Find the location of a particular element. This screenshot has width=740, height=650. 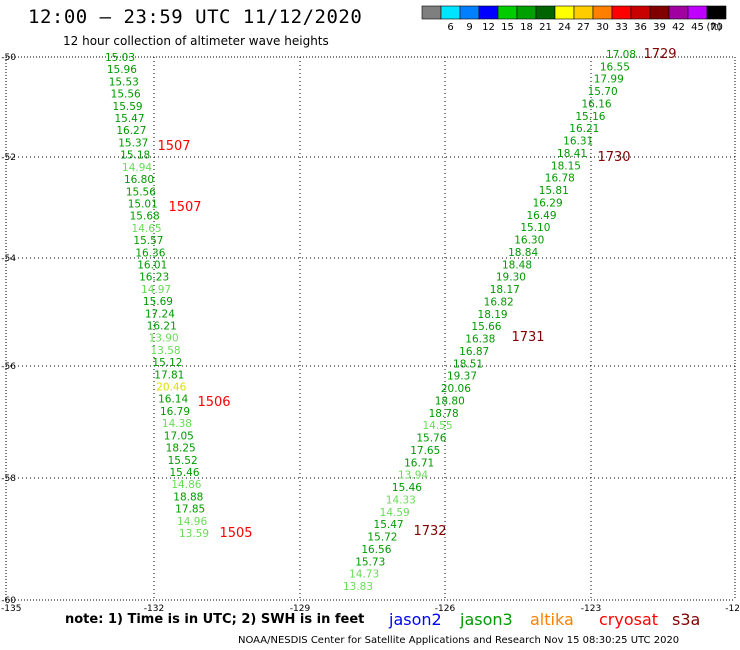

legend-tick-label: 36 is located at coordinates (640, 27).